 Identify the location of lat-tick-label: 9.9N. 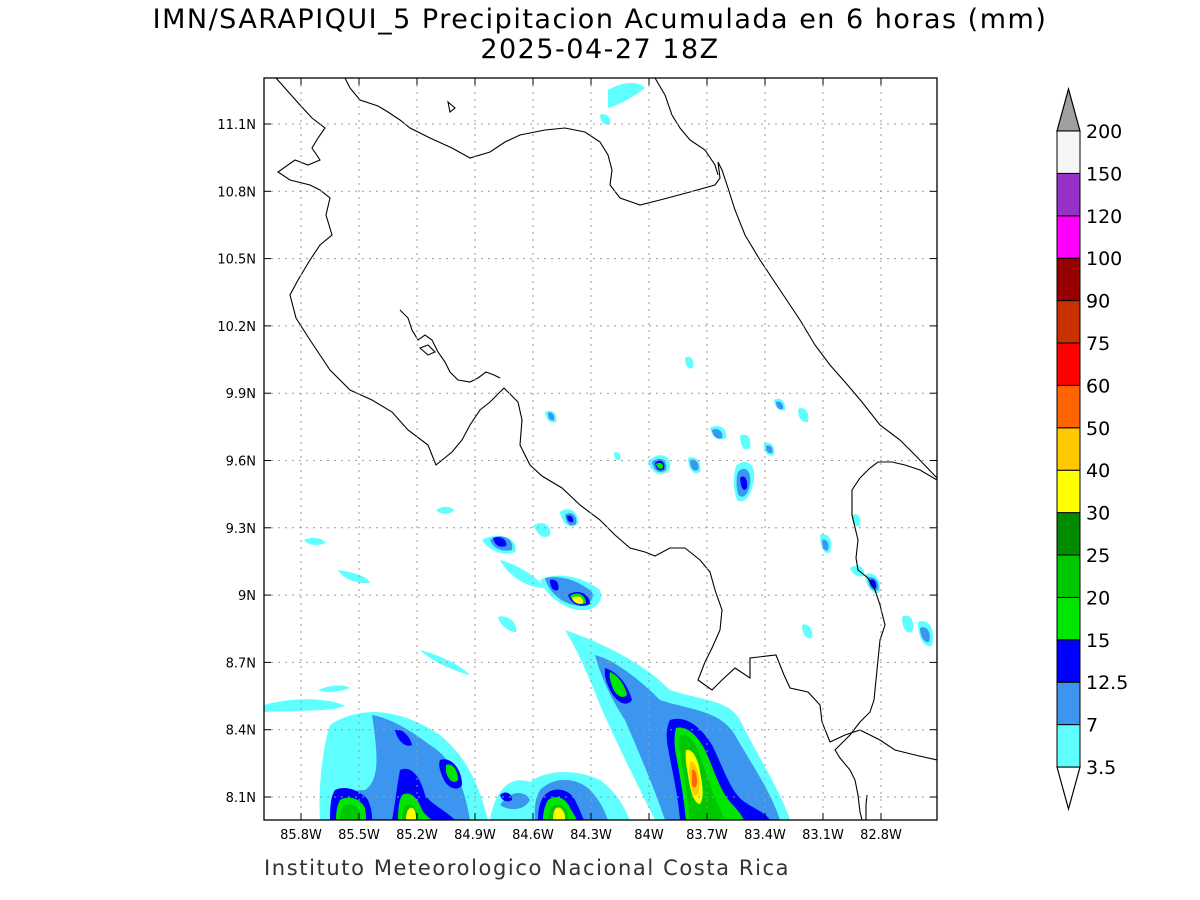
(241, 394).